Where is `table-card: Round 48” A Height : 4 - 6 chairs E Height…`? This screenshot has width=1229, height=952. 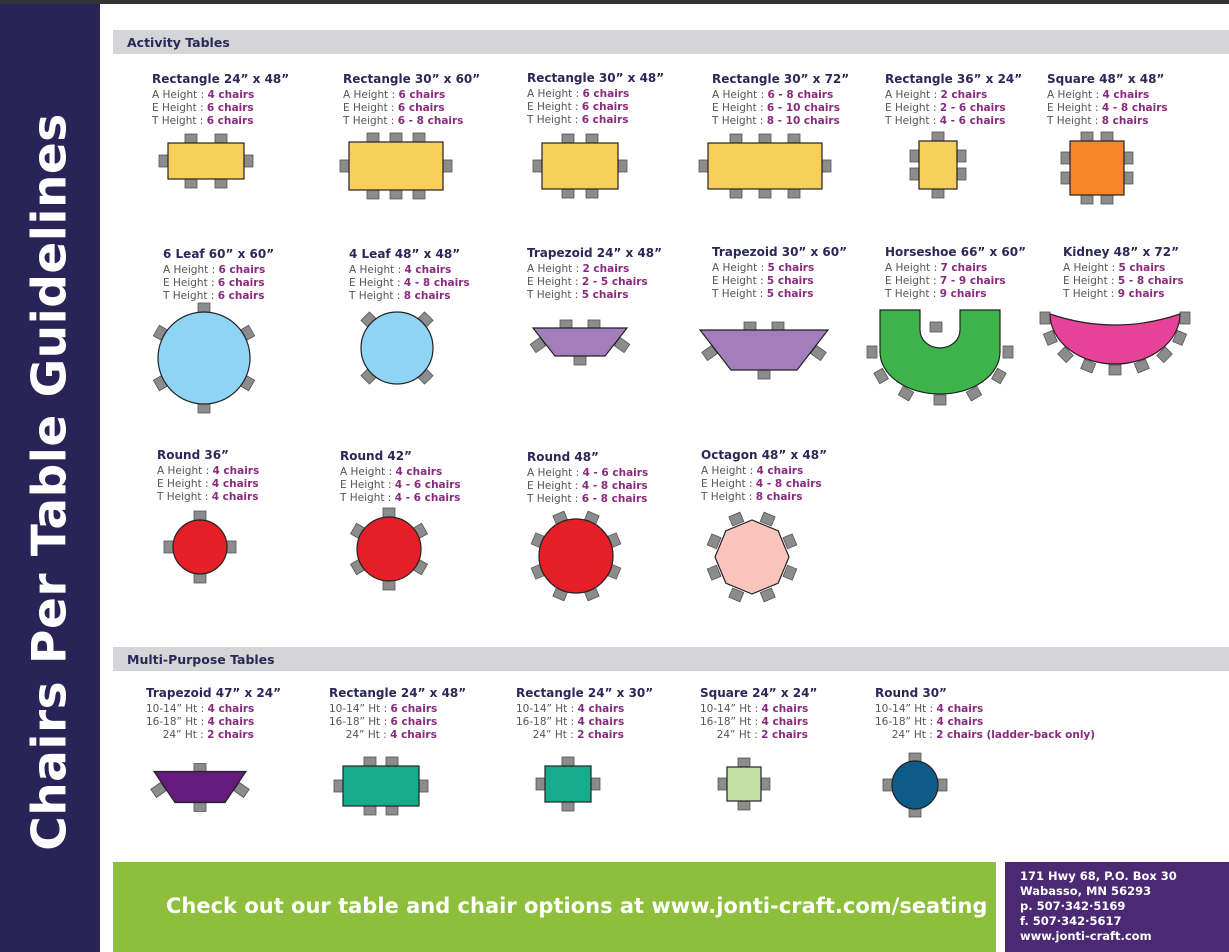 table-card: Round 48” A Height : 4 - 6 chairs E Height… is located at coordinates (587, 478).